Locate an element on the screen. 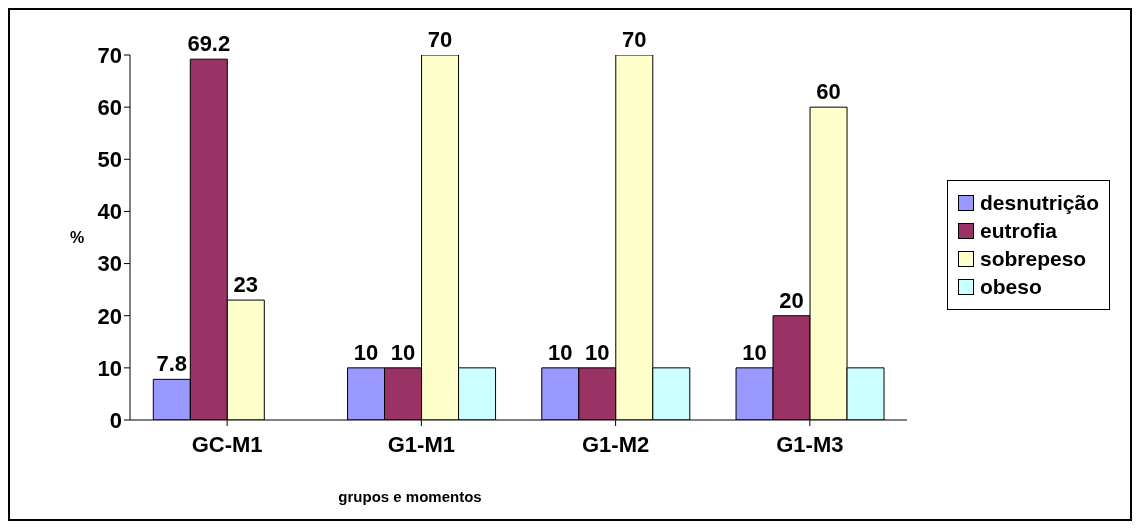  x-tick-label: G1-M2 is located at coordinates (615, 444).